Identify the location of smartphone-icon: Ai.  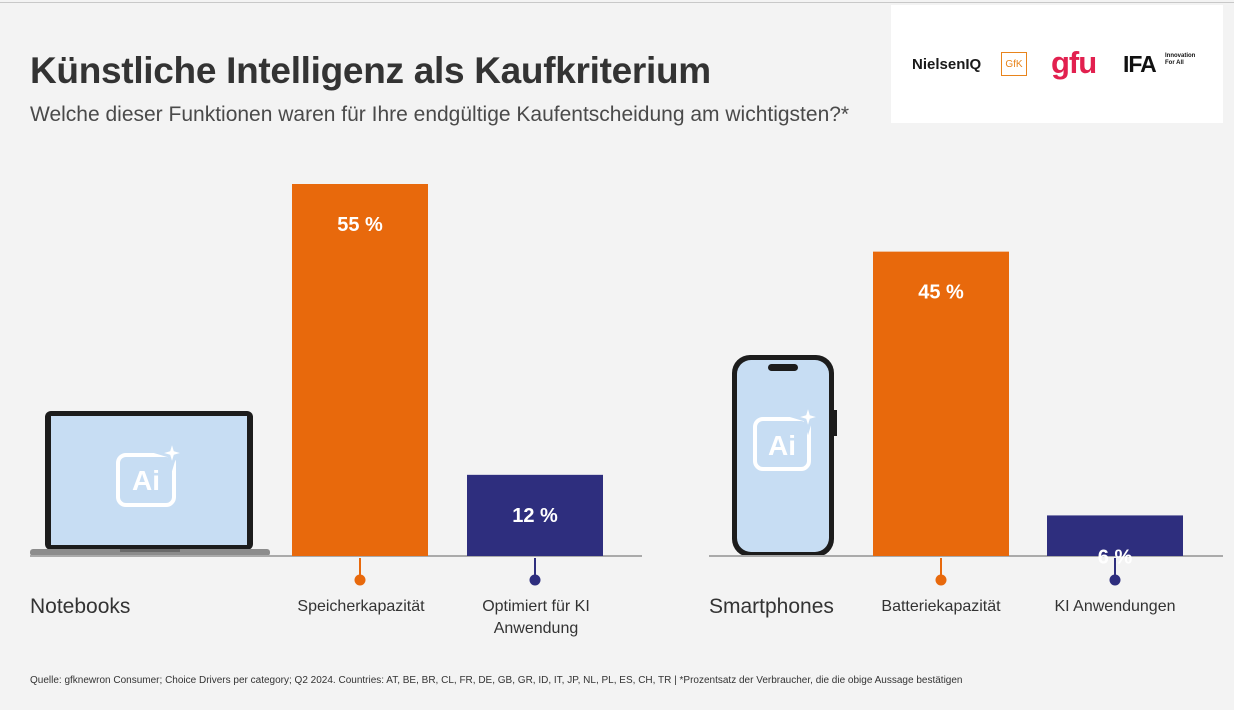
(784, 456).